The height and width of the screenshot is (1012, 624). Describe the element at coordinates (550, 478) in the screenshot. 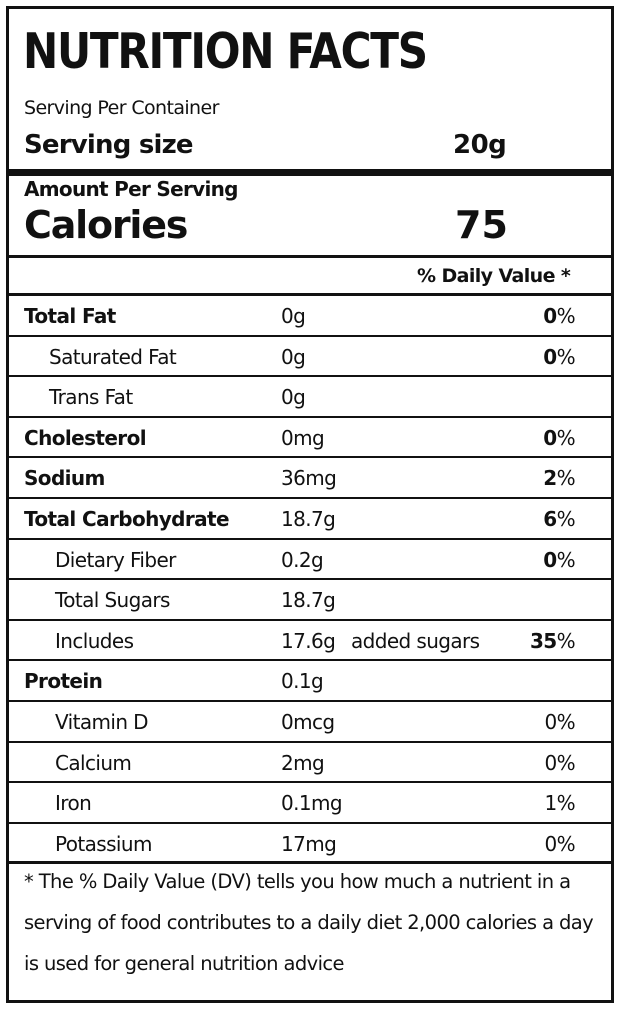

I see `dv-number: 2` at that location.